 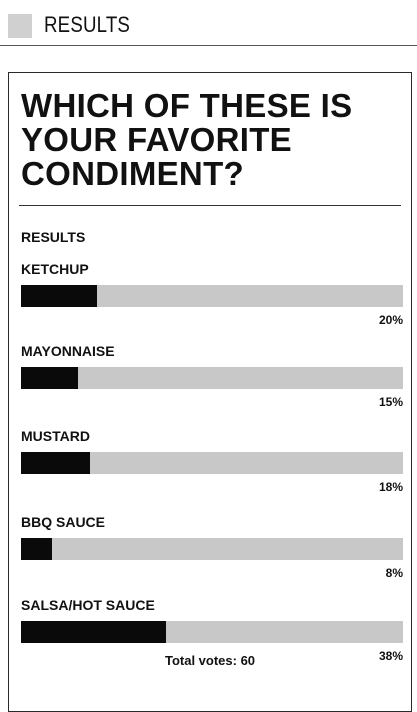 What do you see at coordinates (63, 522) in the screenshot?
I see `option-label: BBQ SAUCE` at bounding box center [63, 522].